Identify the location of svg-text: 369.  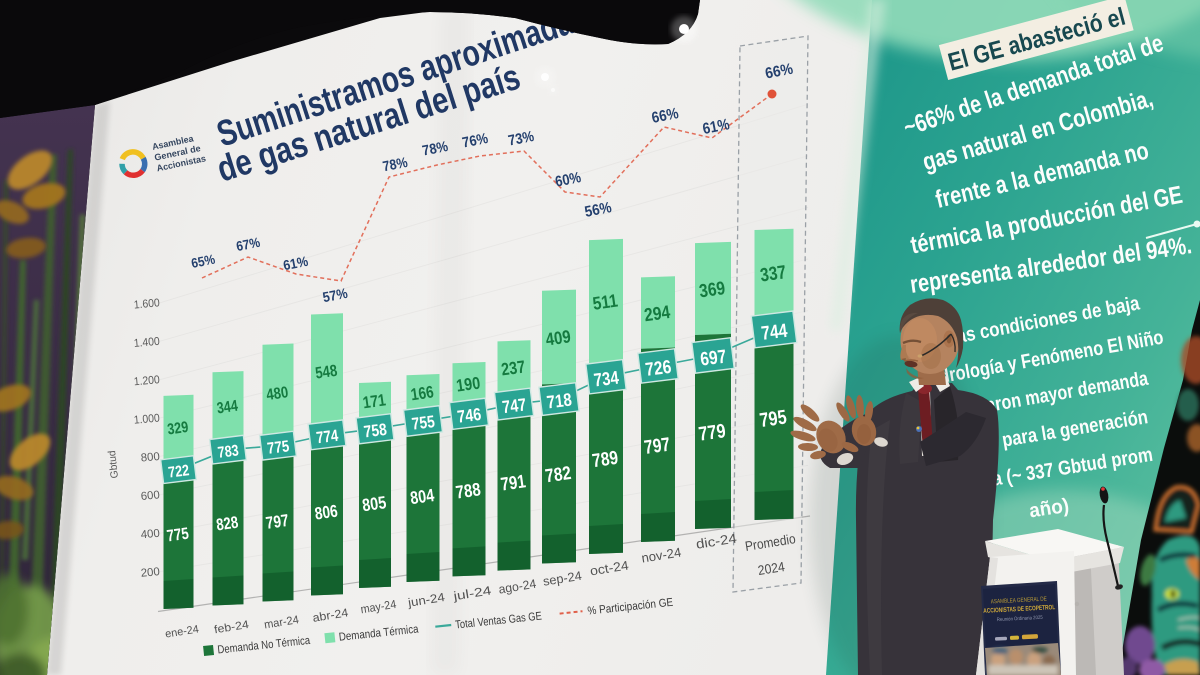
(712, 289).